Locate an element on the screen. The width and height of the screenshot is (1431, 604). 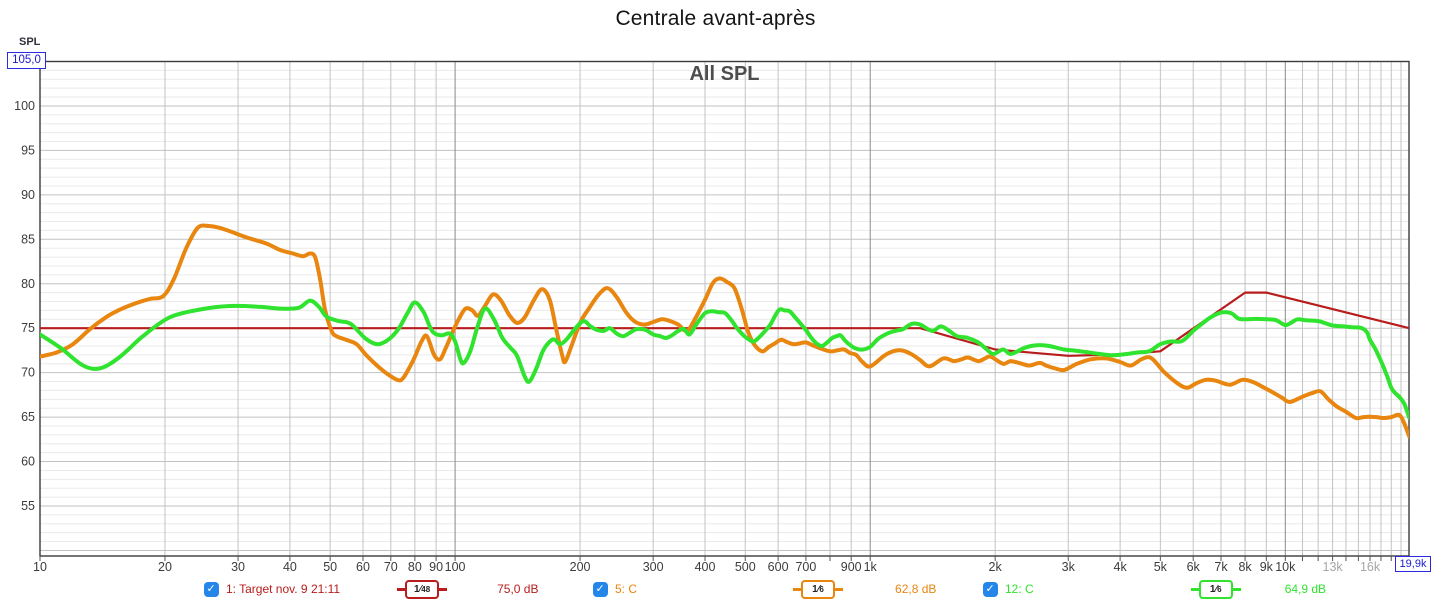
x-tick-label: 40 is located at coordinates (290, 567).